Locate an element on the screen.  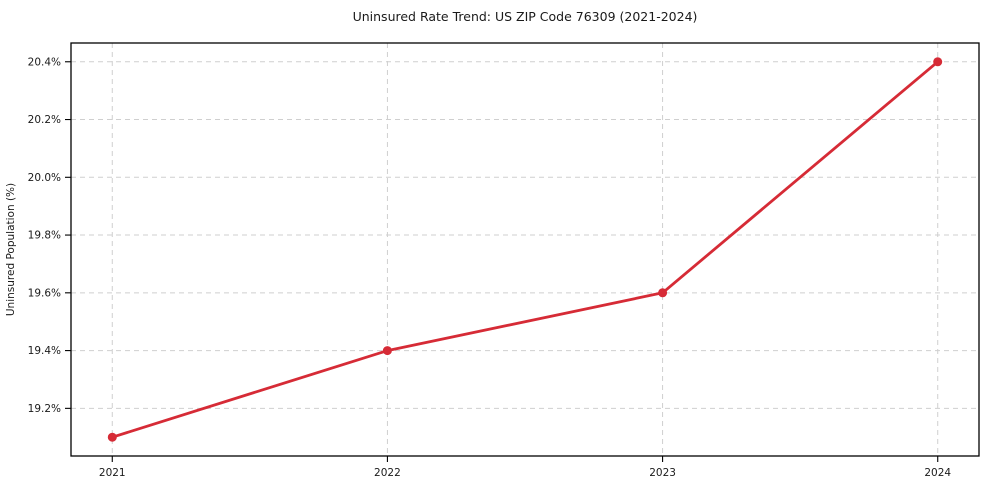
y-tick-label: 19.6% is located at coordinates (44, 293).